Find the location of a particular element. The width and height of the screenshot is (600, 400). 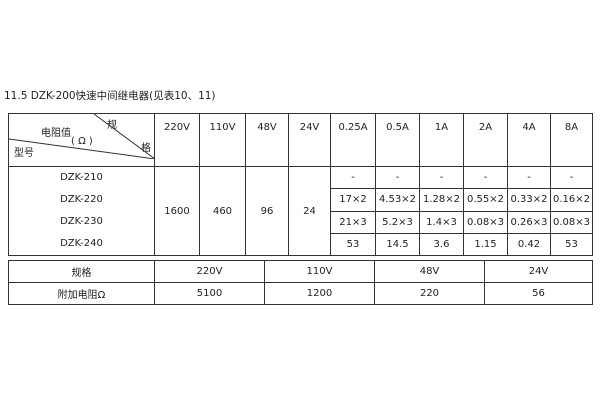

cell: 1.4×3 is located at coordinates (441, 222).